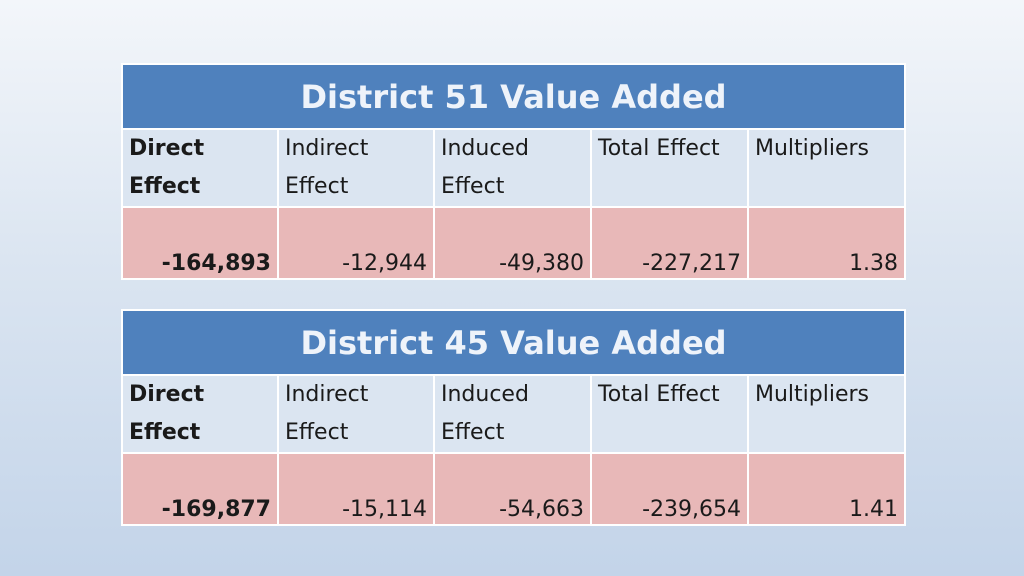 This screenshot has width=1024, height=576. What do you see at coordinates (826, 489) in the screenshot?
I see `value-multipliers: 1.41` at bounding box center [826, 489].